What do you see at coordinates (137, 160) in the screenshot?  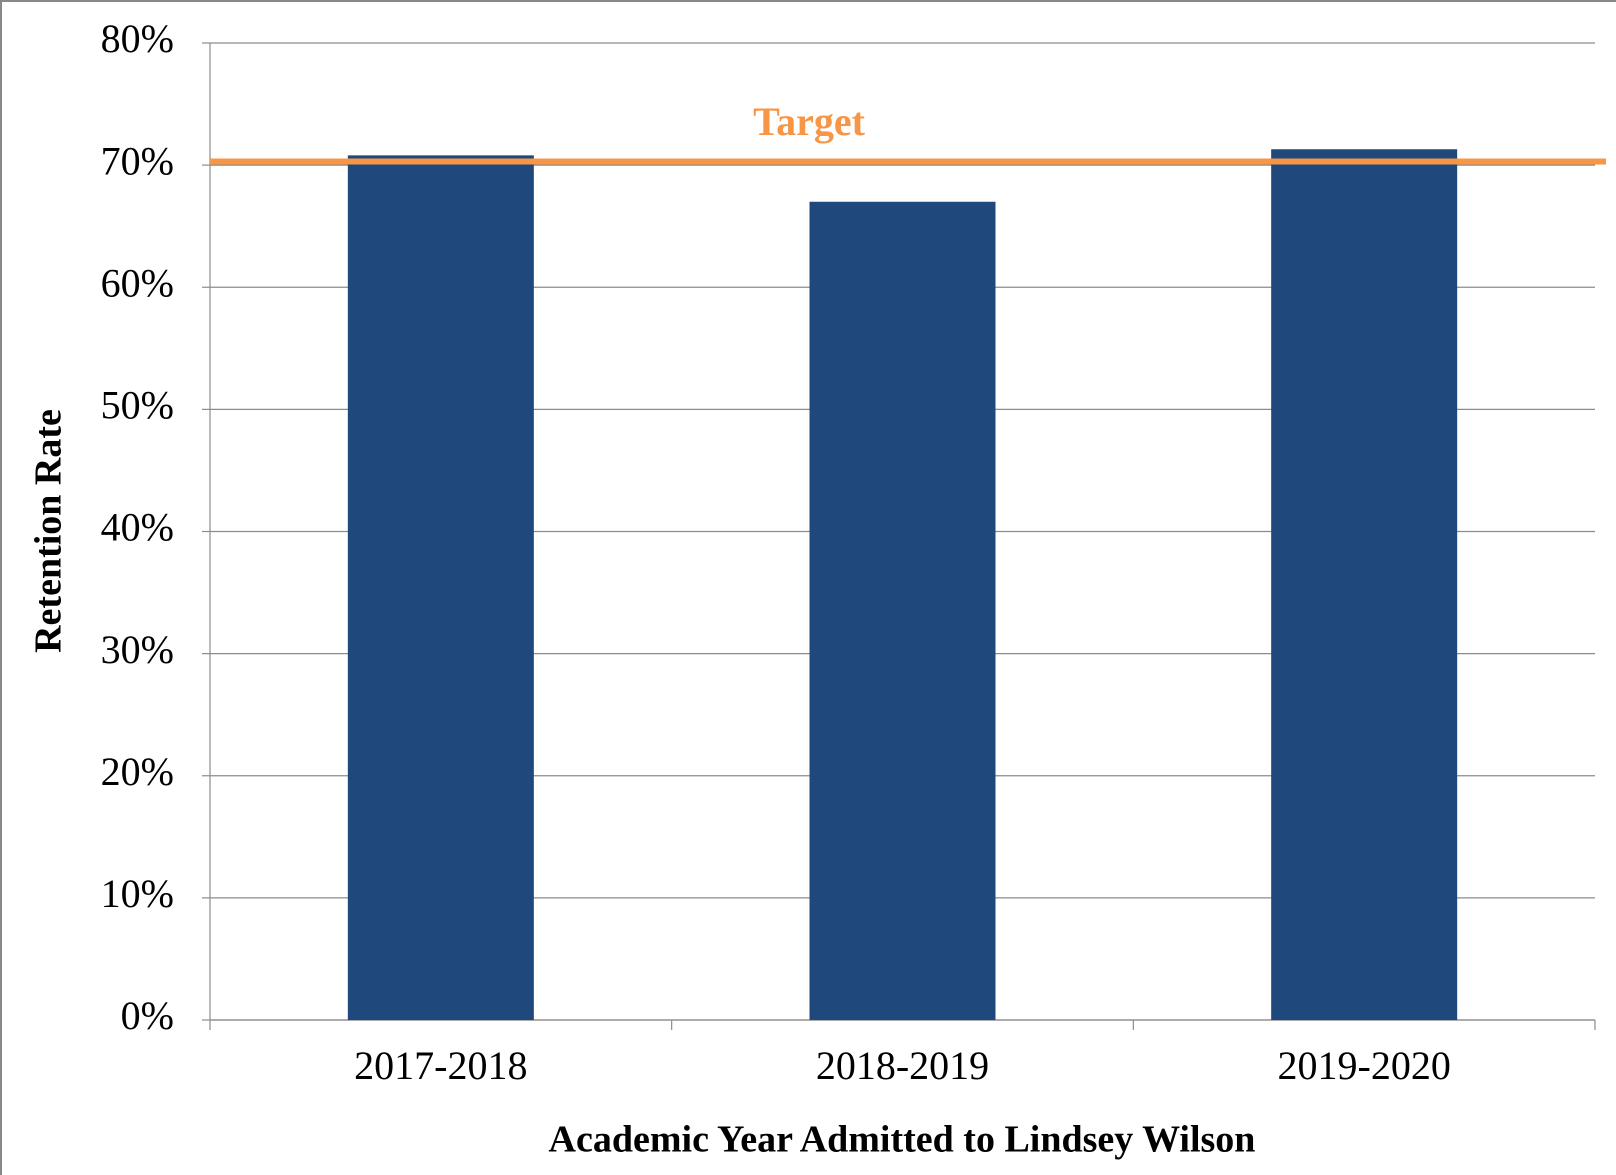 I see `y-tick-label: 70%` at bounding box center [137, 160].